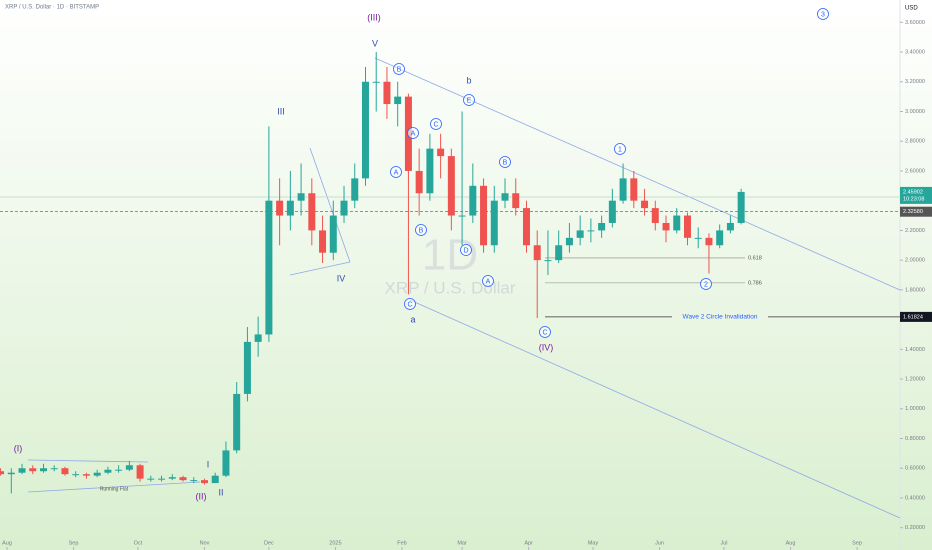  I want to click on wave-label: (I), so click(18, 448).